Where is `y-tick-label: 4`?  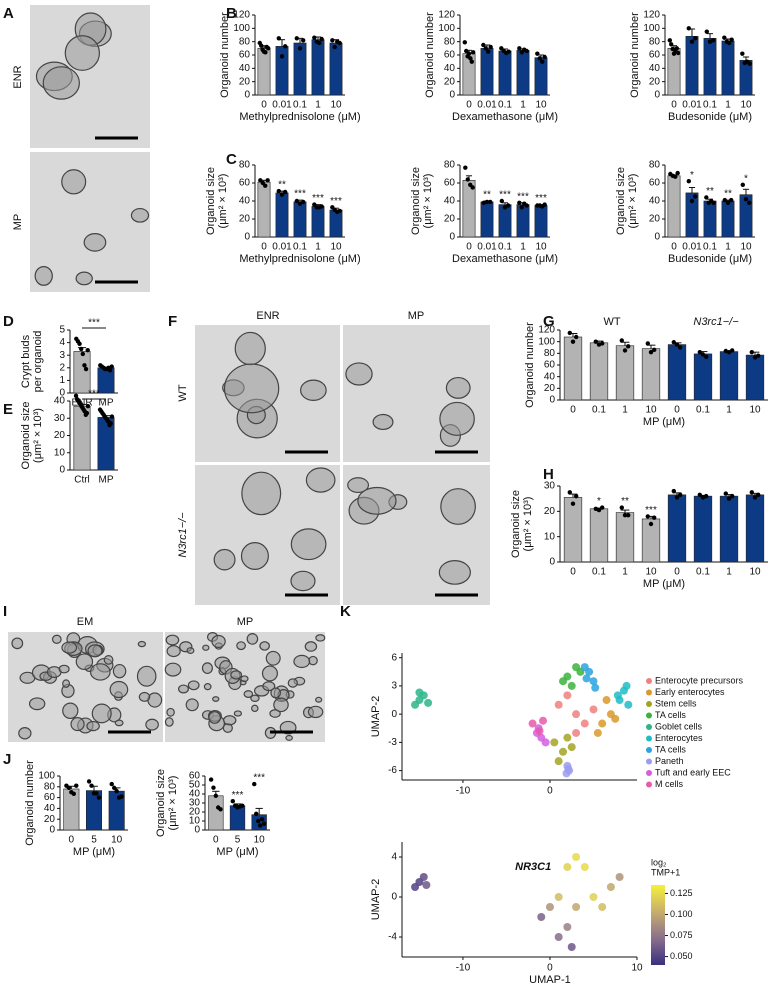
y-tick-label: 4 is located at coordinates (62, 342).